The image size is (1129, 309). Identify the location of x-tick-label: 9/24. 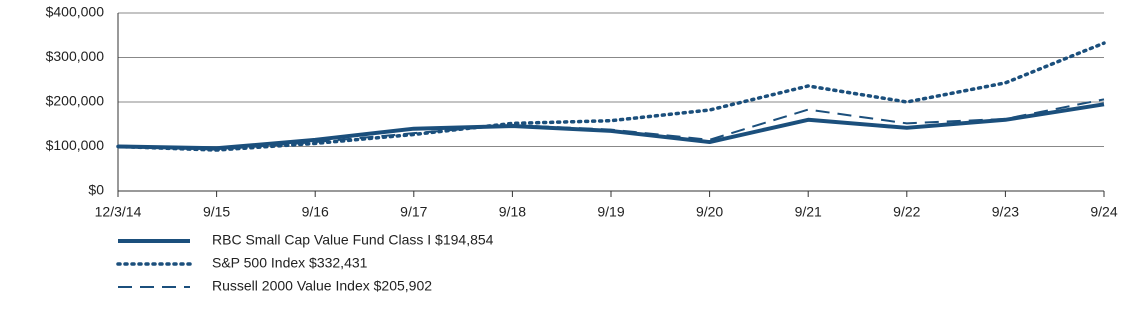
(1103, 212).